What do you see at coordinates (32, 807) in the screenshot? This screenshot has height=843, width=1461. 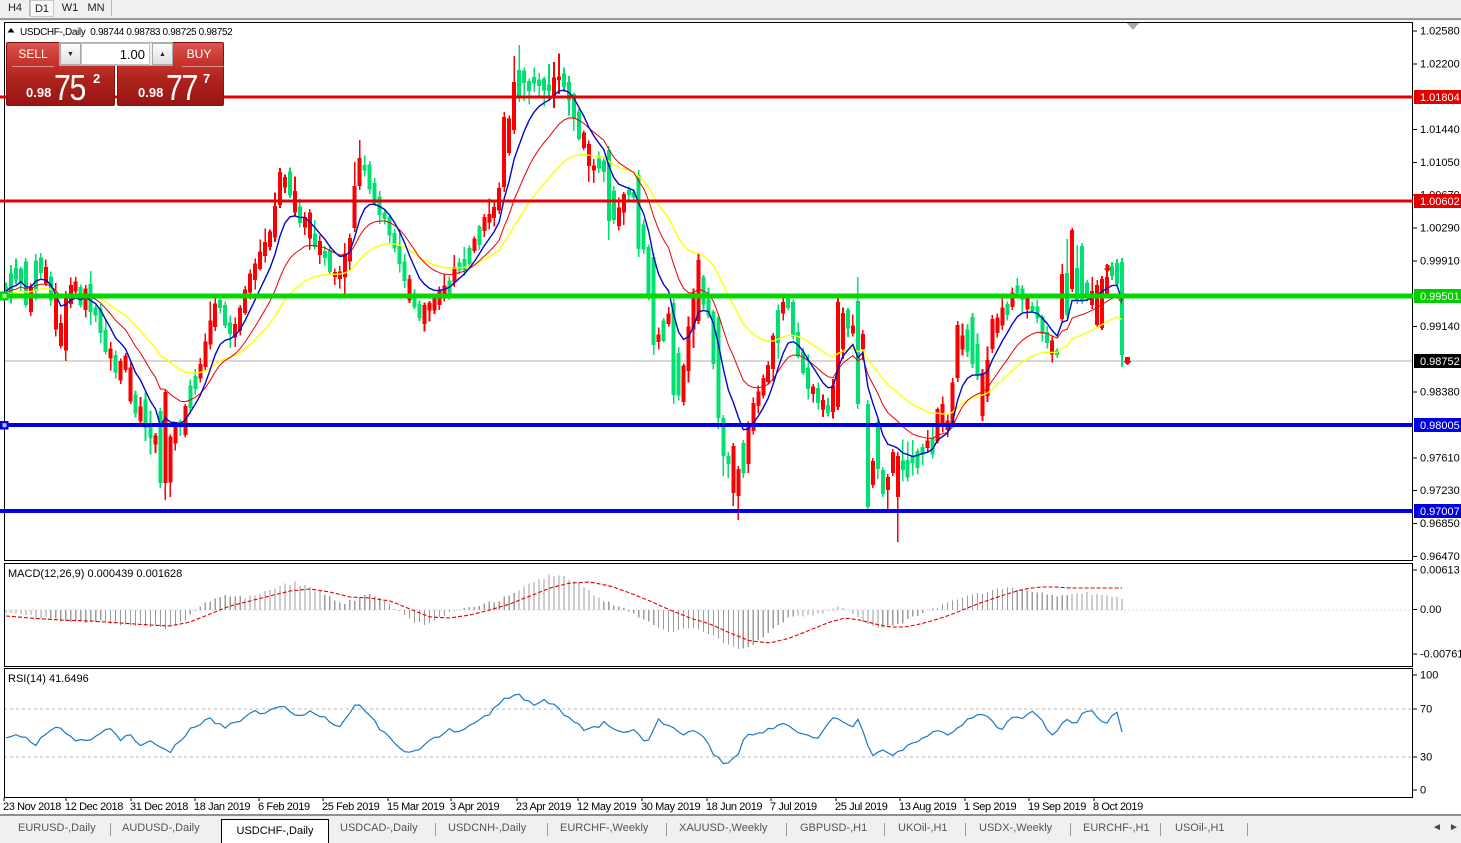 I see `svg-text: 23 Nov 2018` at bounding box center [32, 807].